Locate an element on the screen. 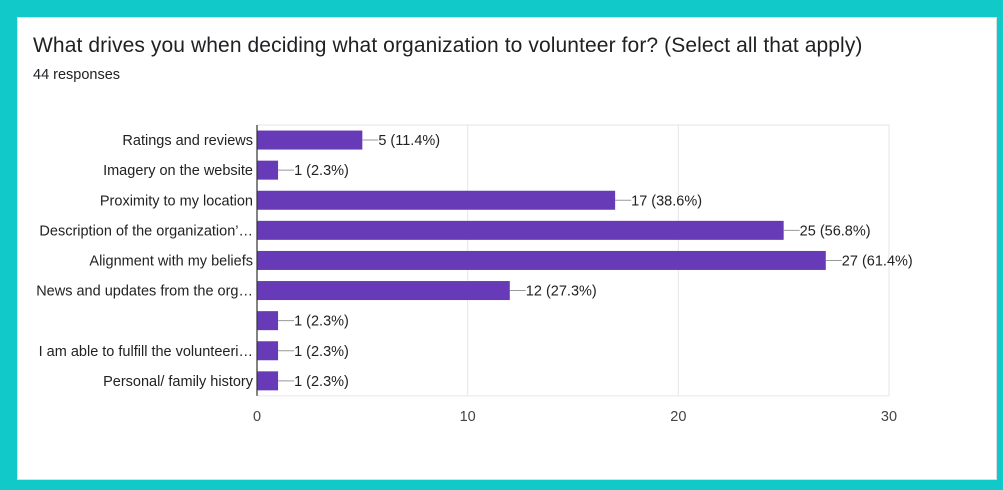 The height and width of the screenshot is (490, 1003). data-label: 17 (38.6%) is located at coordinates (666, 201).